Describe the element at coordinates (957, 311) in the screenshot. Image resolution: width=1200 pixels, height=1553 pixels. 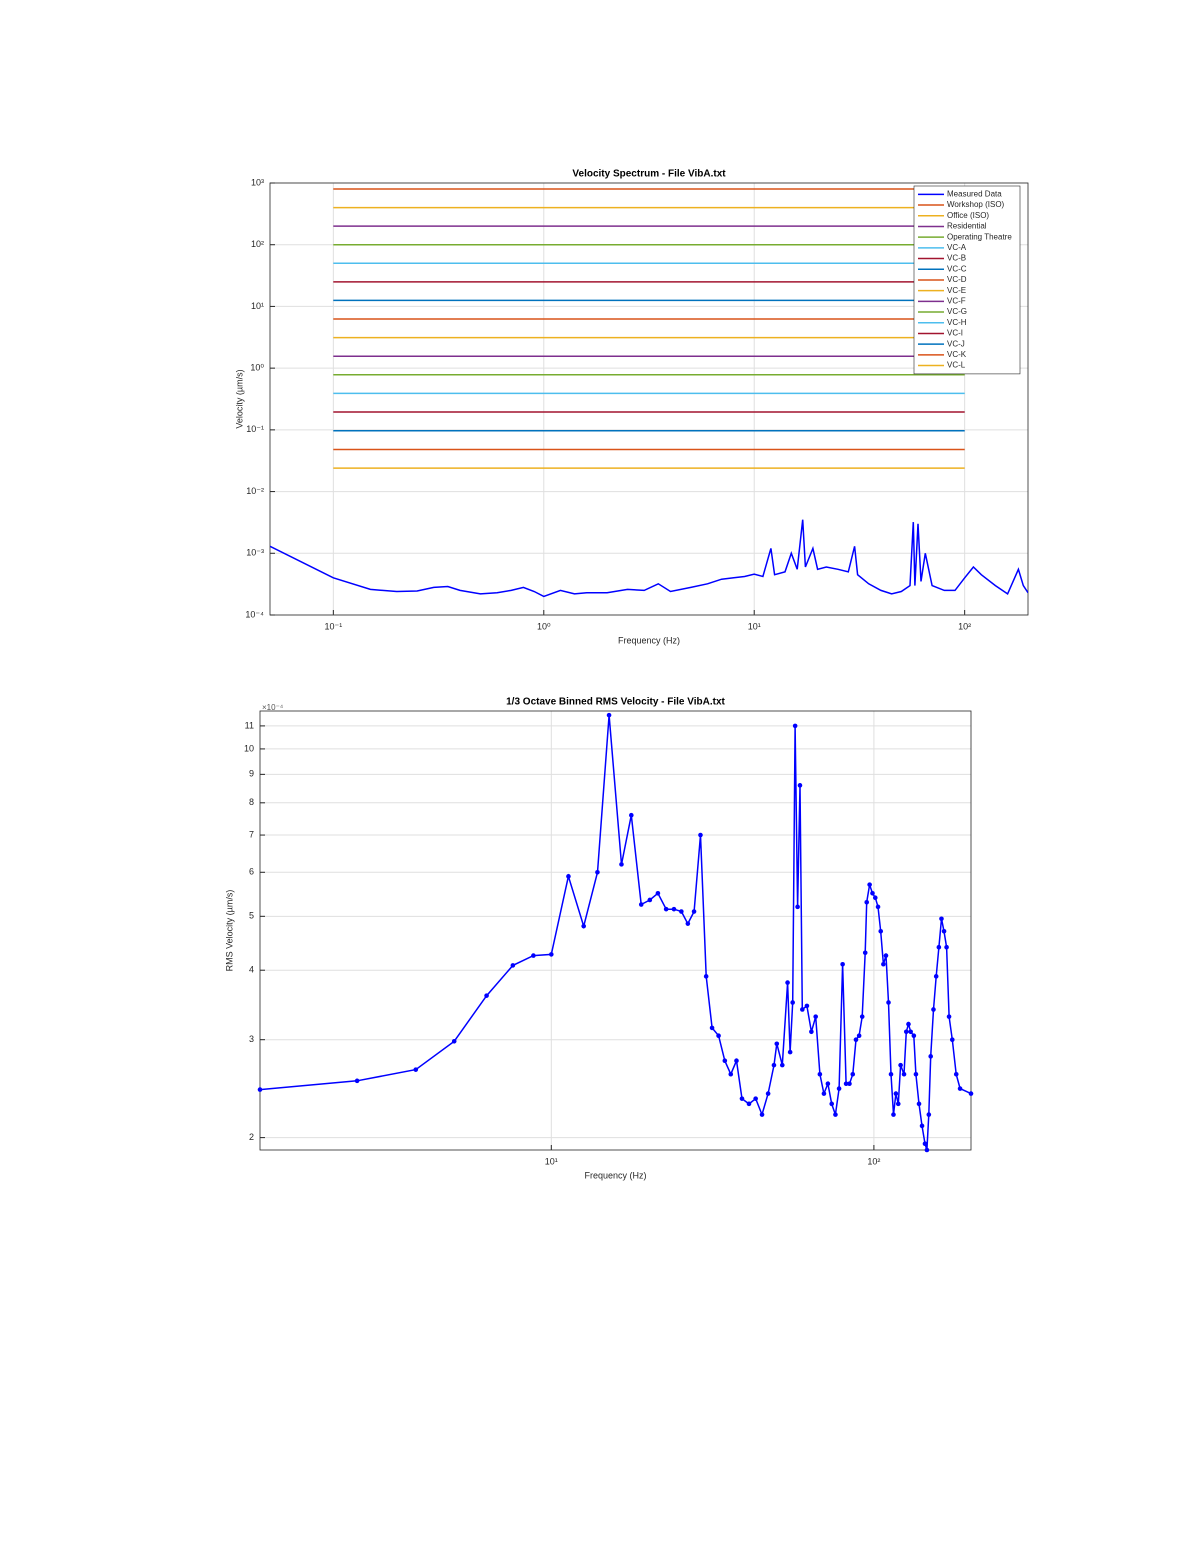
I see `legend-label: VC-G` at that location.